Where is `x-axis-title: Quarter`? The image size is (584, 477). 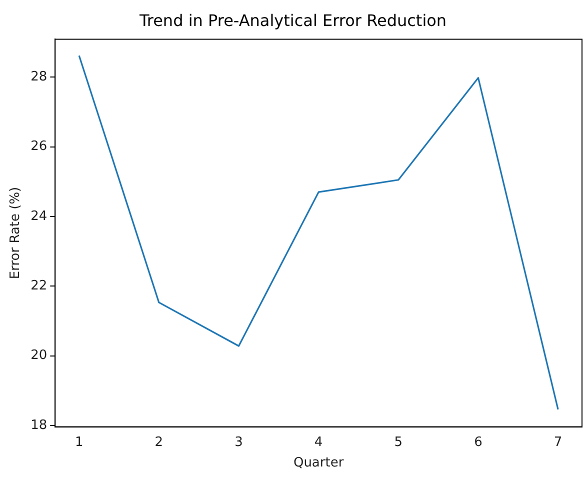
x-axis-title: Quarter is located at coordinates (318, 463).